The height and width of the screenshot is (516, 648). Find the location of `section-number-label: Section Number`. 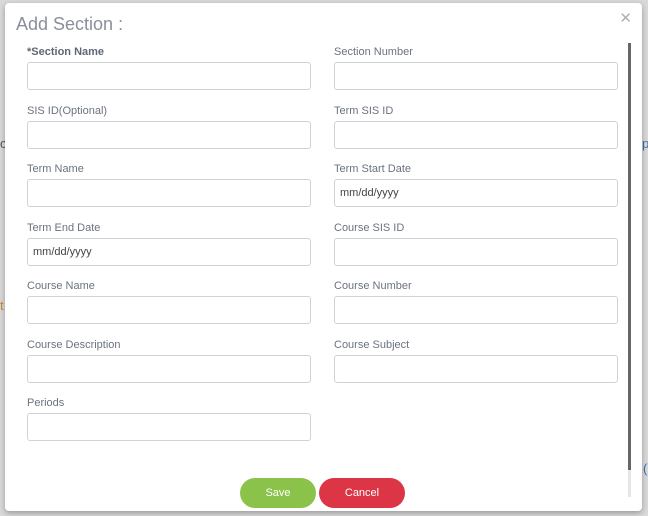

section-number-label: Section Number is located at coordinates (373, 52).